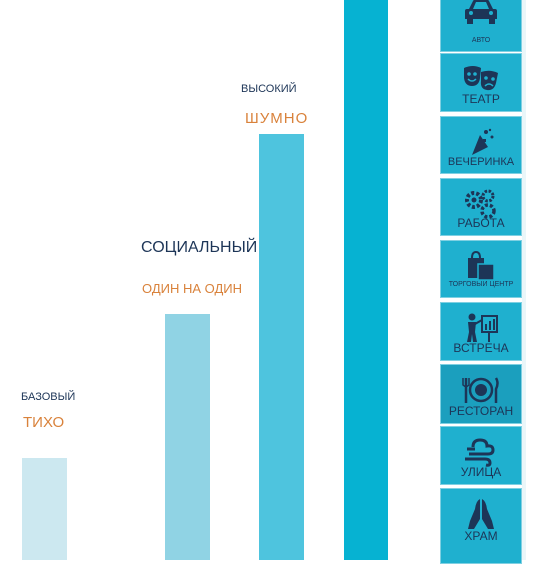 This screenshot has width=537, height=564. Describe the element at coordinates (481, 328) in the screenshot. I see `presentation-icon` at that location.